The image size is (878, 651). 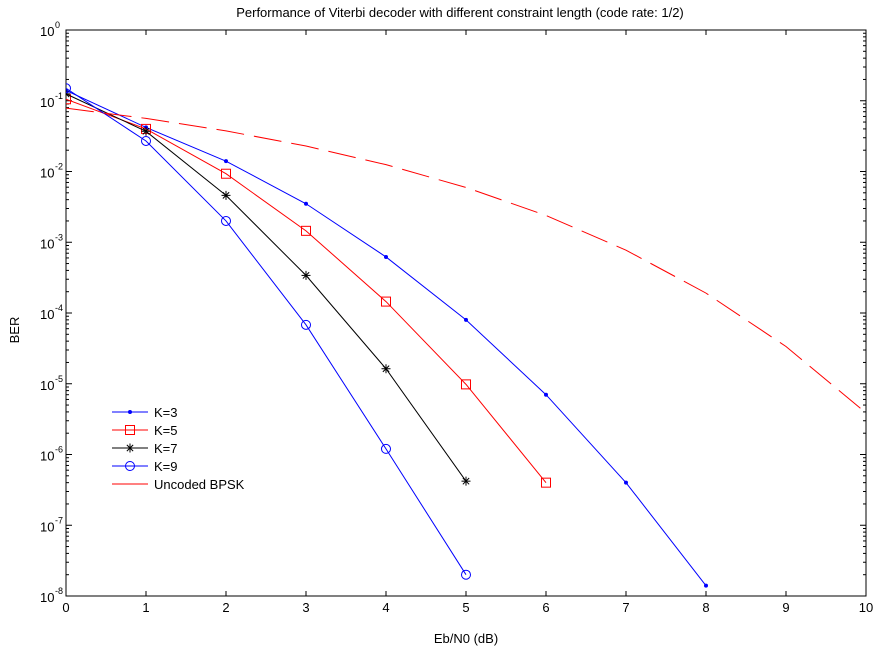 I want to click on y-tick-label-exponent: -4, so click(x=59, y=308).